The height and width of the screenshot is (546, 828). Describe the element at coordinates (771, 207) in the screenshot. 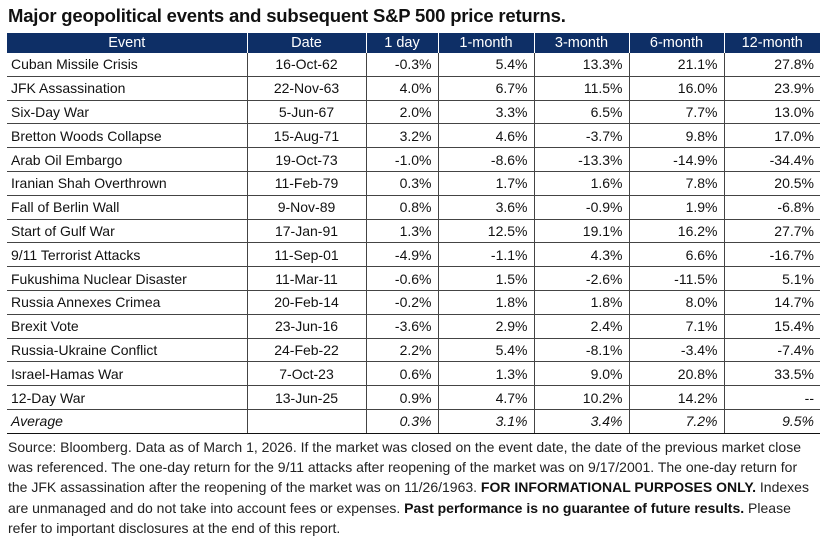

I see `12-month-cell: -6.8%` at that location.